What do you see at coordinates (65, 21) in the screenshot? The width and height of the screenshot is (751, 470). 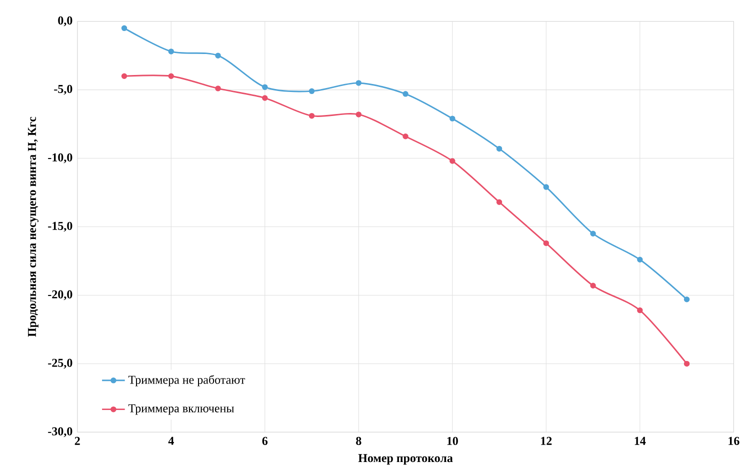 I see `y-tick-label: 0,0` at bounding box center [65, 21].